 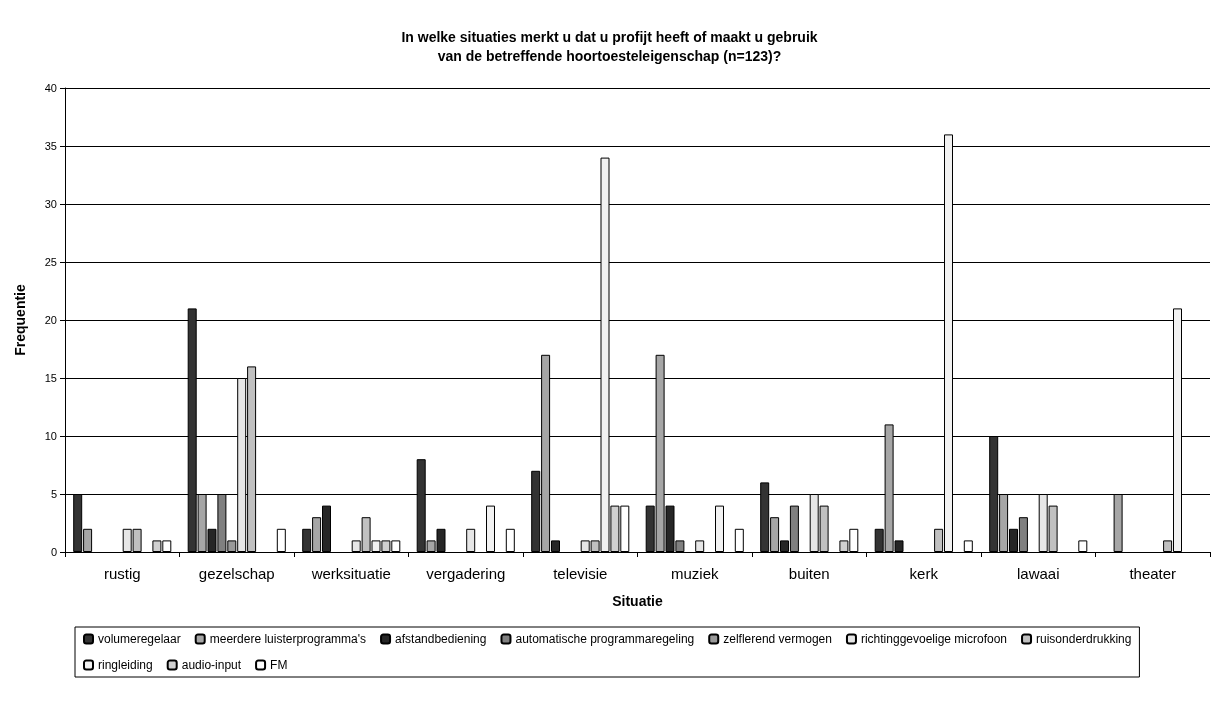 What do you see at coordinates (50, 378) in the screenshot?
I see `y-tick-label: 15` at bounding box center [50, 378].